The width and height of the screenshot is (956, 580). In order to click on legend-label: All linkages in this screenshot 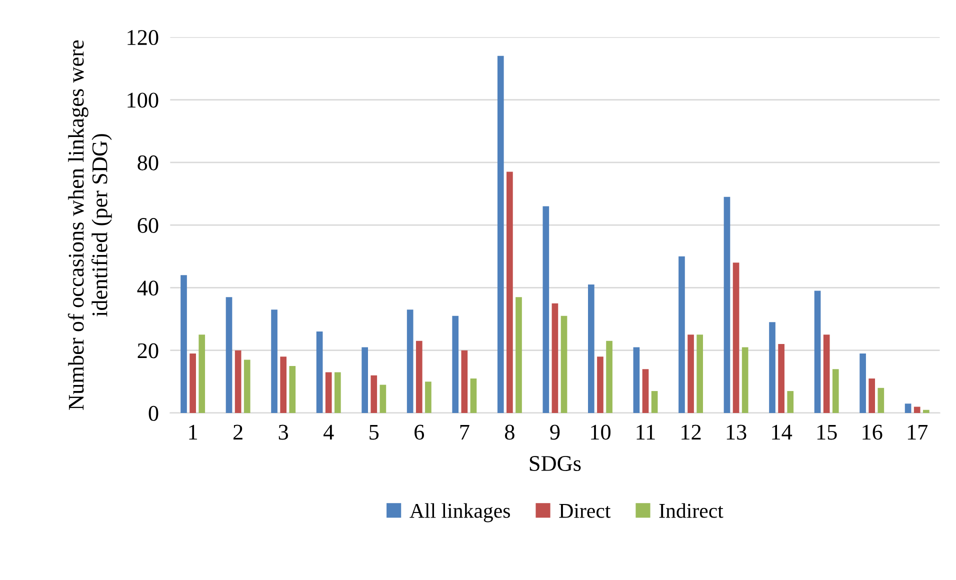, I will do `click(460, 512)`.